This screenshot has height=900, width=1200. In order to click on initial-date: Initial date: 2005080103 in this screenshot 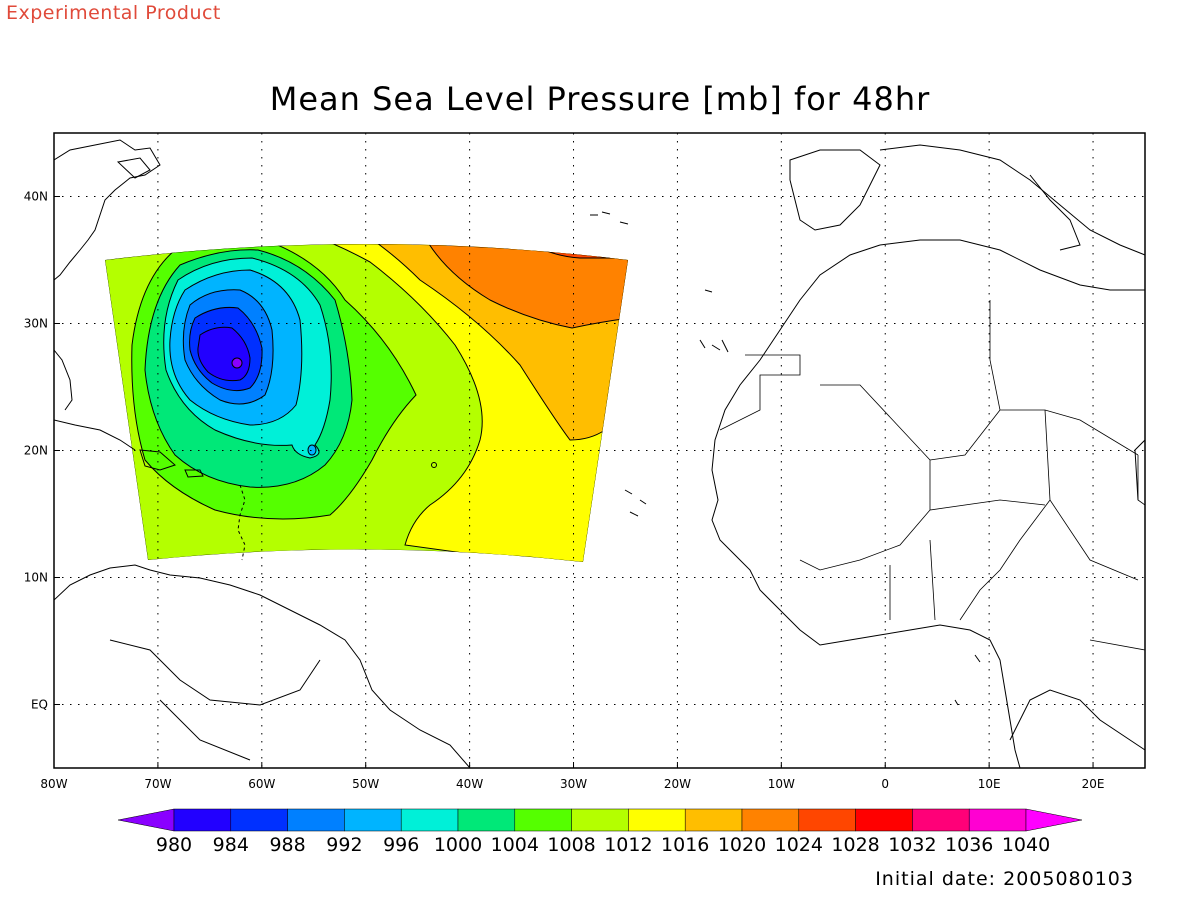, I will do `click(1004, 879)`.